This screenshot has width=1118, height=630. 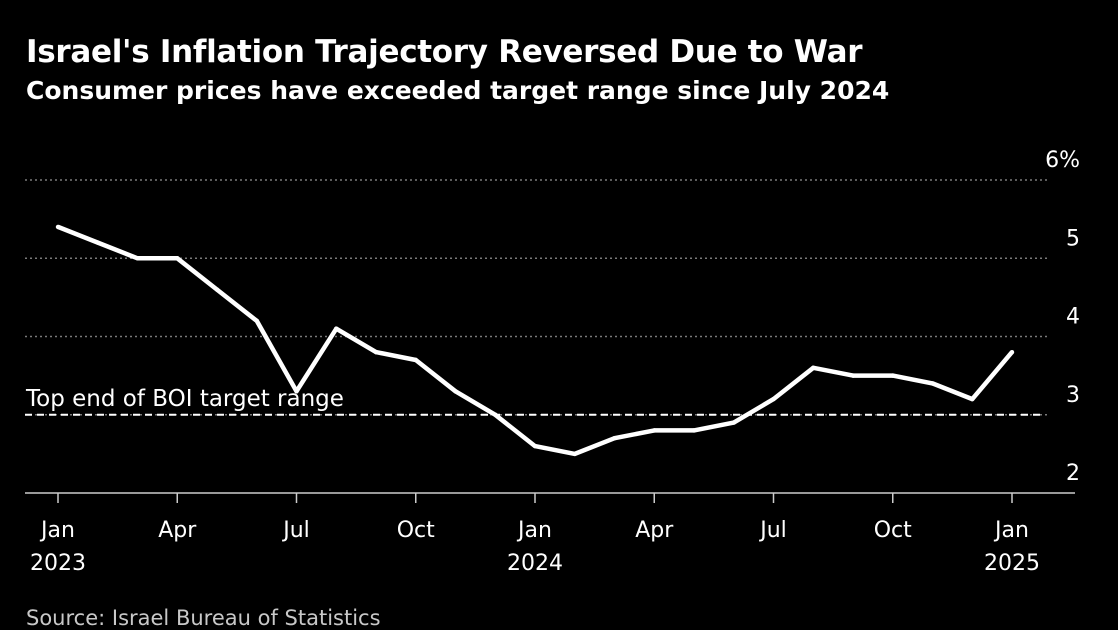 I want to click on x-tick-year-label: 2024, so click(x=535, y=563).